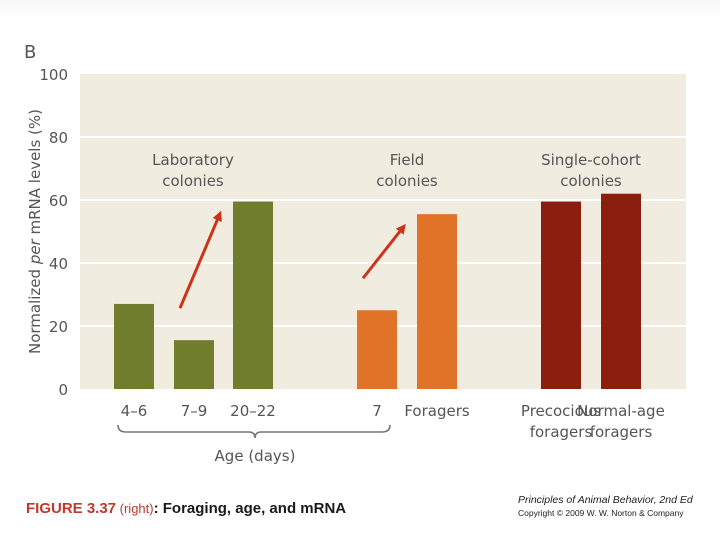 Image resolution: width=720 pixels, height=540 pixels. Describe the element at coordinates (71, 508) in the screenshot. I see `figure-number: FIGURE 3.37` at that location.